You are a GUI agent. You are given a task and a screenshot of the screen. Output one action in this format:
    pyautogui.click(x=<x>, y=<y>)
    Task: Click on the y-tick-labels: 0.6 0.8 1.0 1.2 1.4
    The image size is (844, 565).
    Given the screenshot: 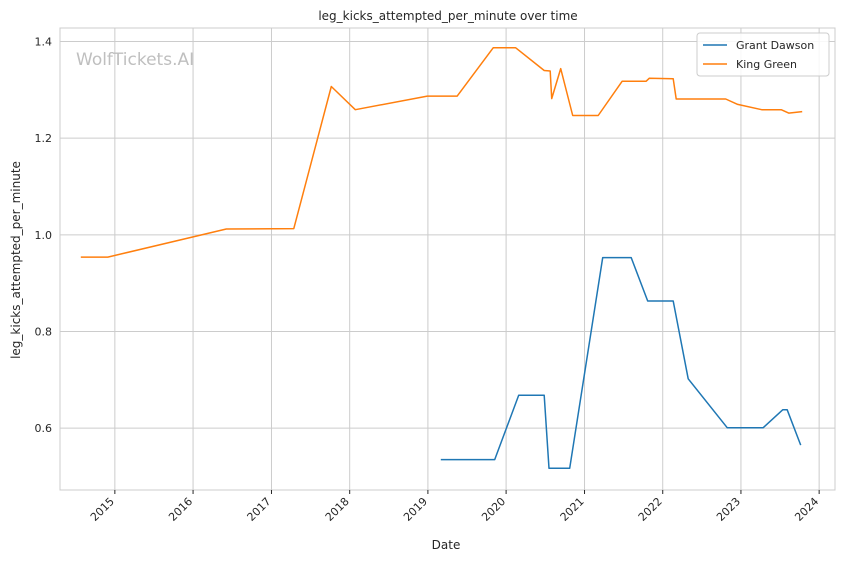 What is the action you would take?
    pyautogui.click(x=44, y=236)
    